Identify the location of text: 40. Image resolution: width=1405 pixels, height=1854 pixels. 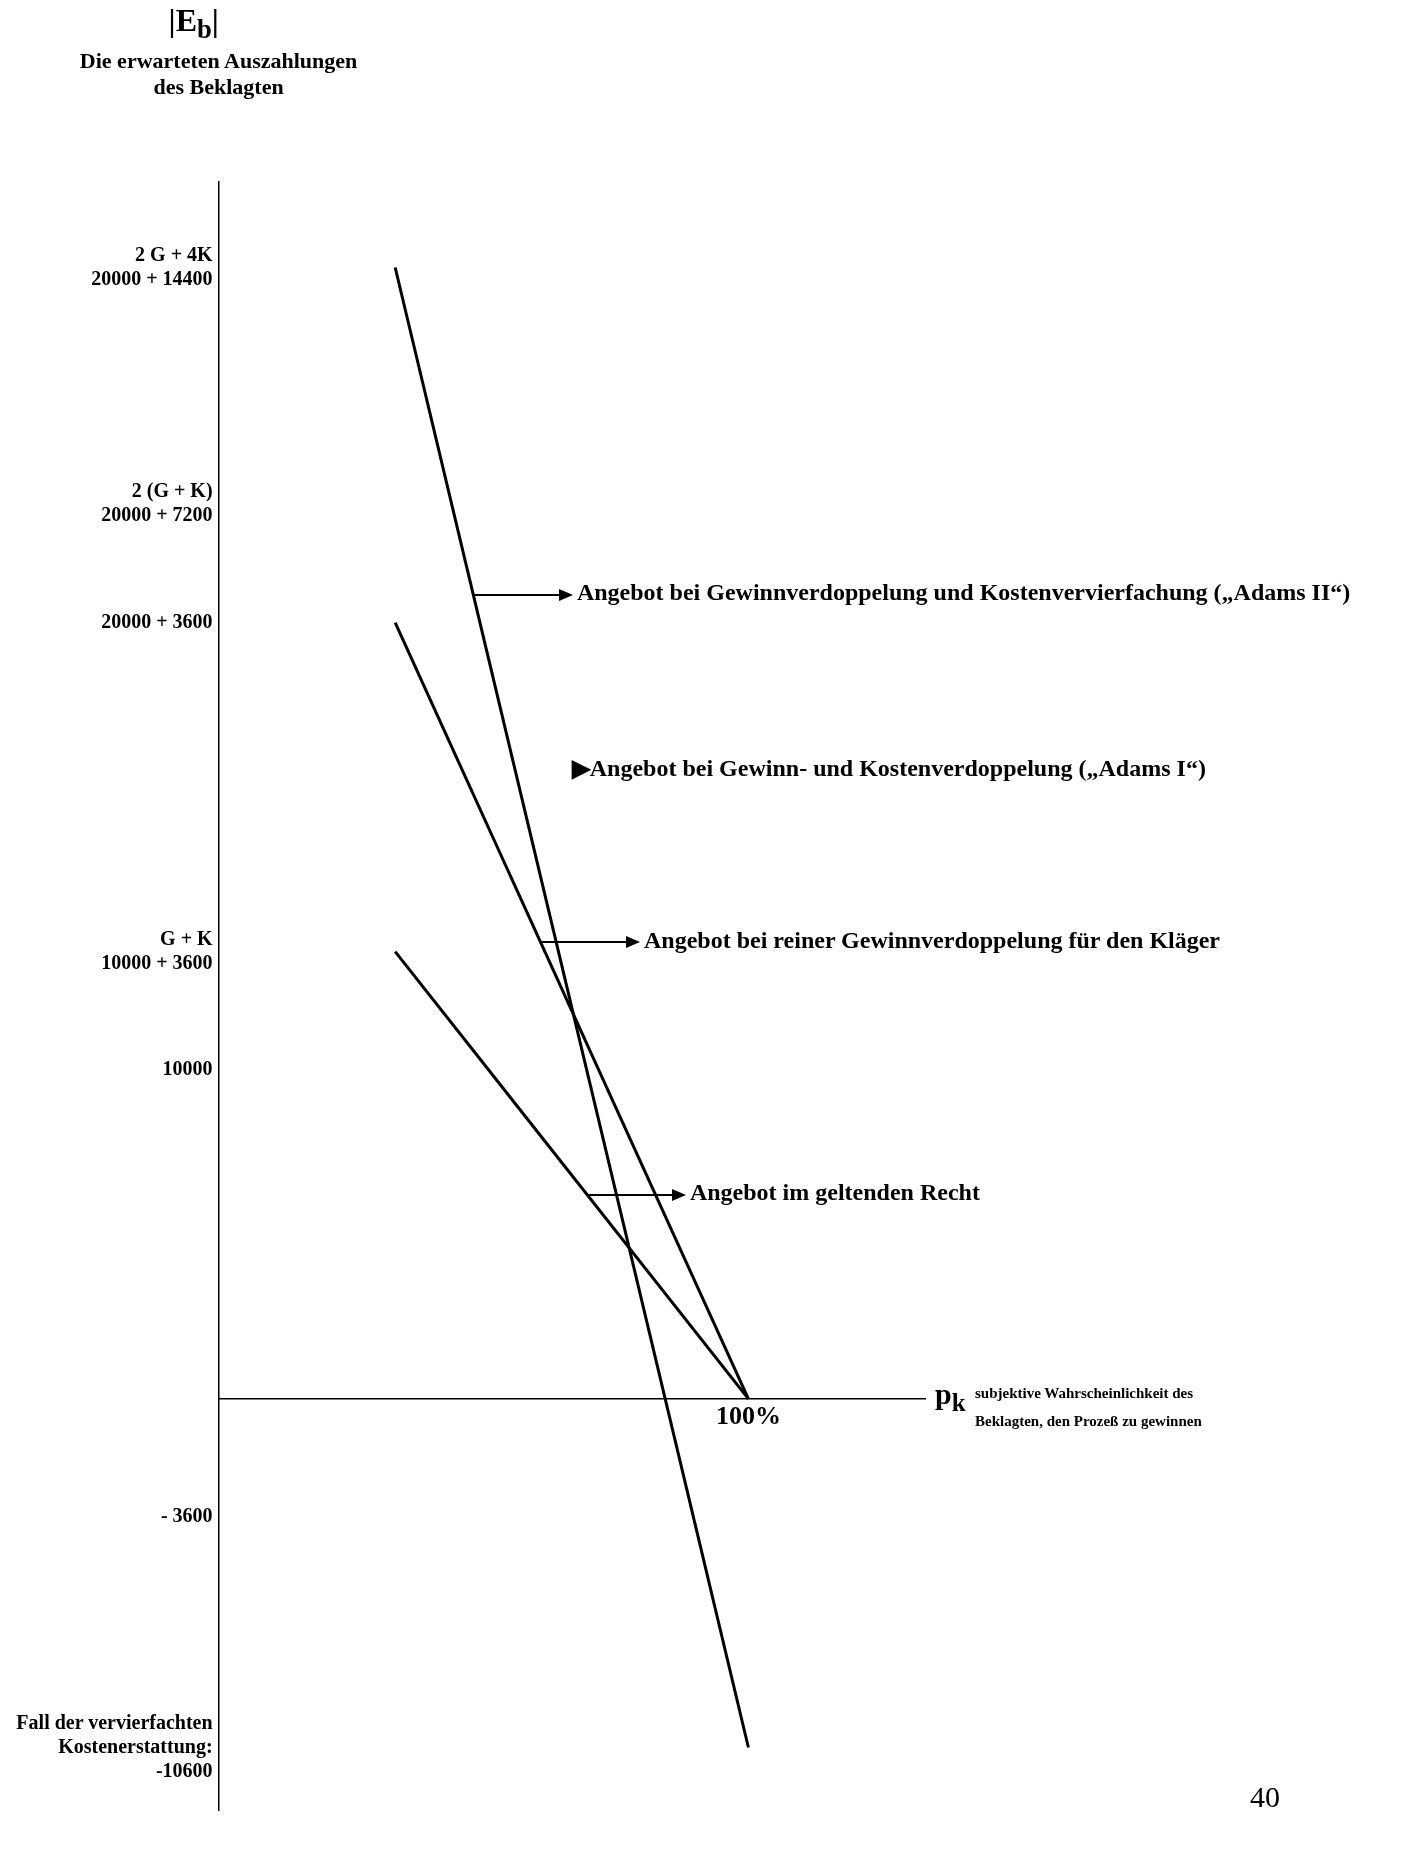
(1265, 1797).